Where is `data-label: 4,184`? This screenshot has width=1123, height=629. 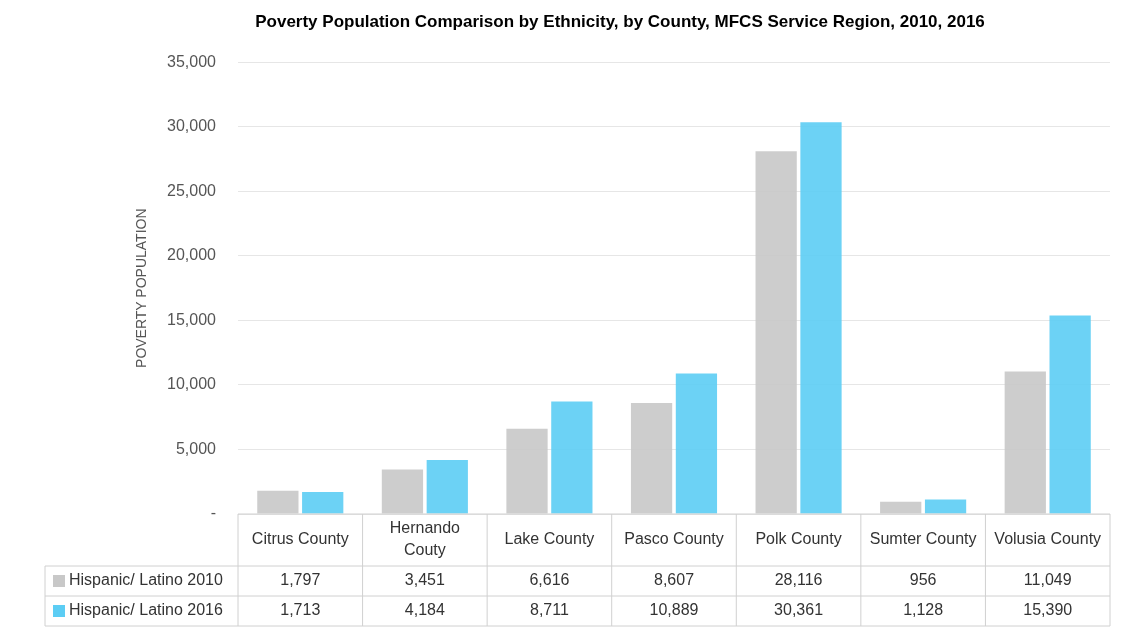
data-label: 4,184 is located at coordinates (424, 610).